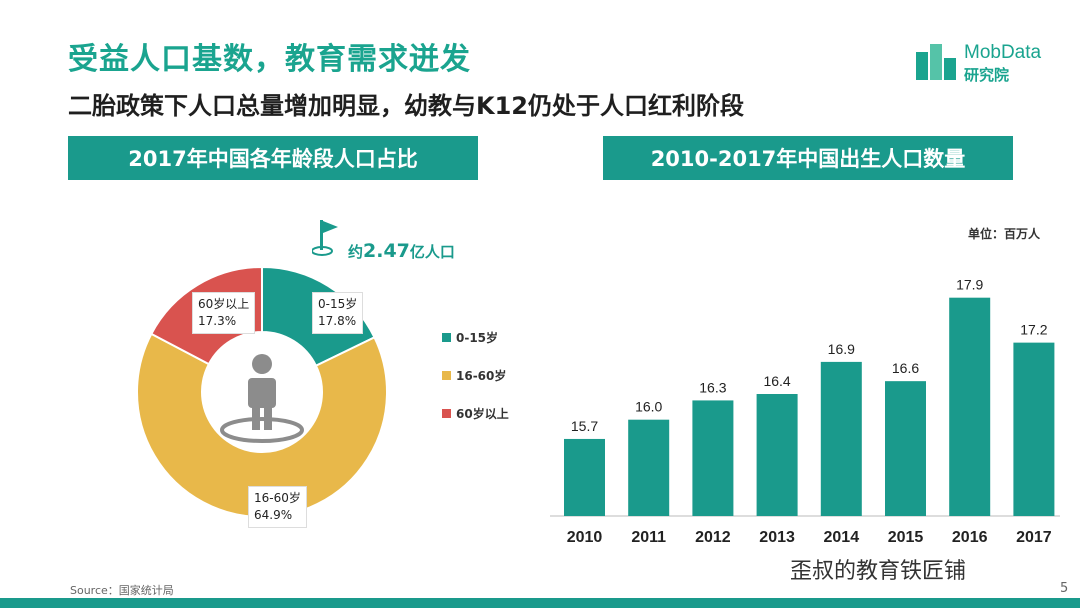 This screenshot has width=1080, height=608. I want to click on x-tick-label: 2016, so click(970, 537).